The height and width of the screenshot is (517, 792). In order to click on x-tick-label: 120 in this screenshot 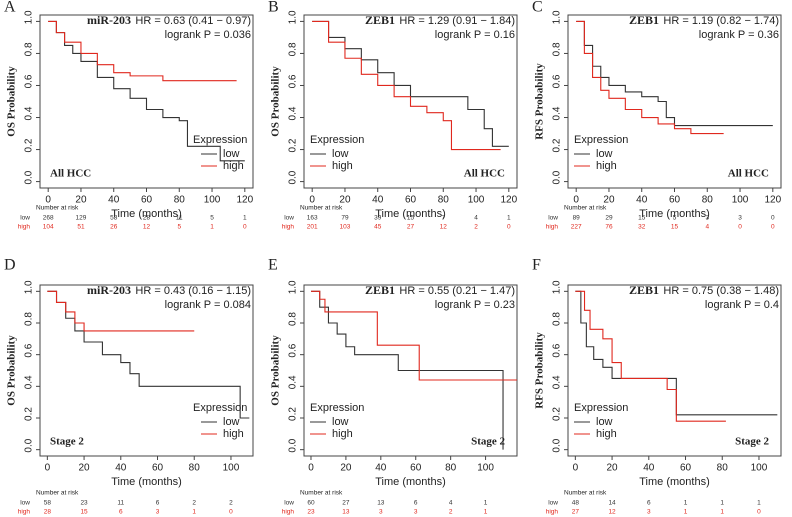, I will do `click(772, 200)`.